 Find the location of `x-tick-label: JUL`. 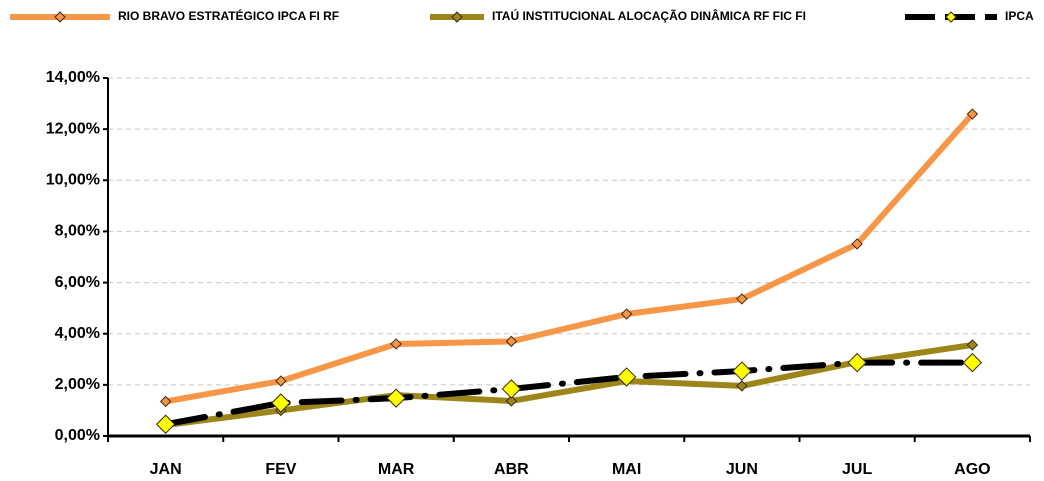

x-tick-label: JUL is located at coordinates (857, 469).